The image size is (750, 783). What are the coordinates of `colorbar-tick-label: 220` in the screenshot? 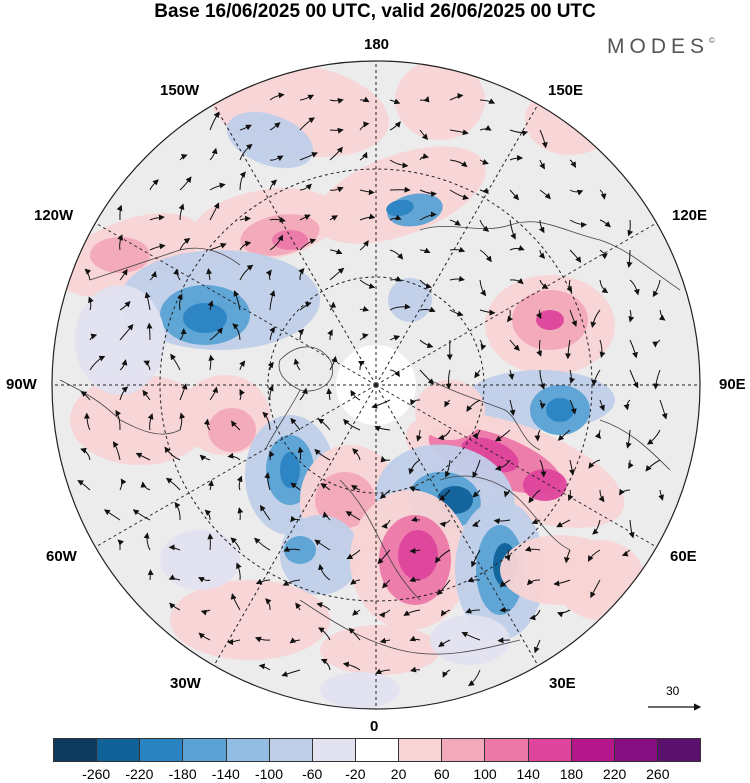 It's located at (614, 774).